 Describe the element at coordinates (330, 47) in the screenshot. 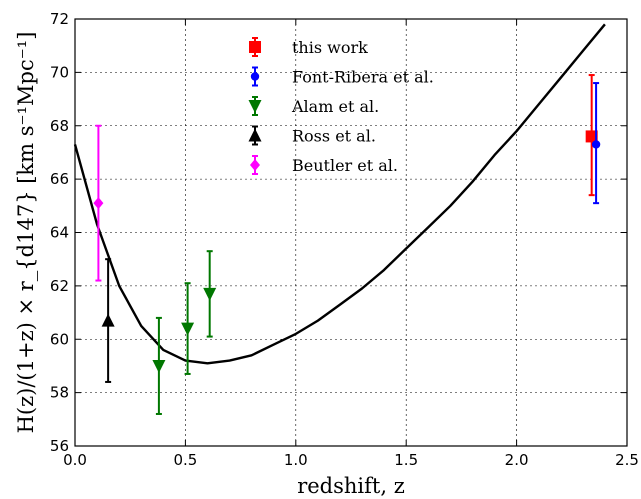

I see `legend-label: this work` at that location.